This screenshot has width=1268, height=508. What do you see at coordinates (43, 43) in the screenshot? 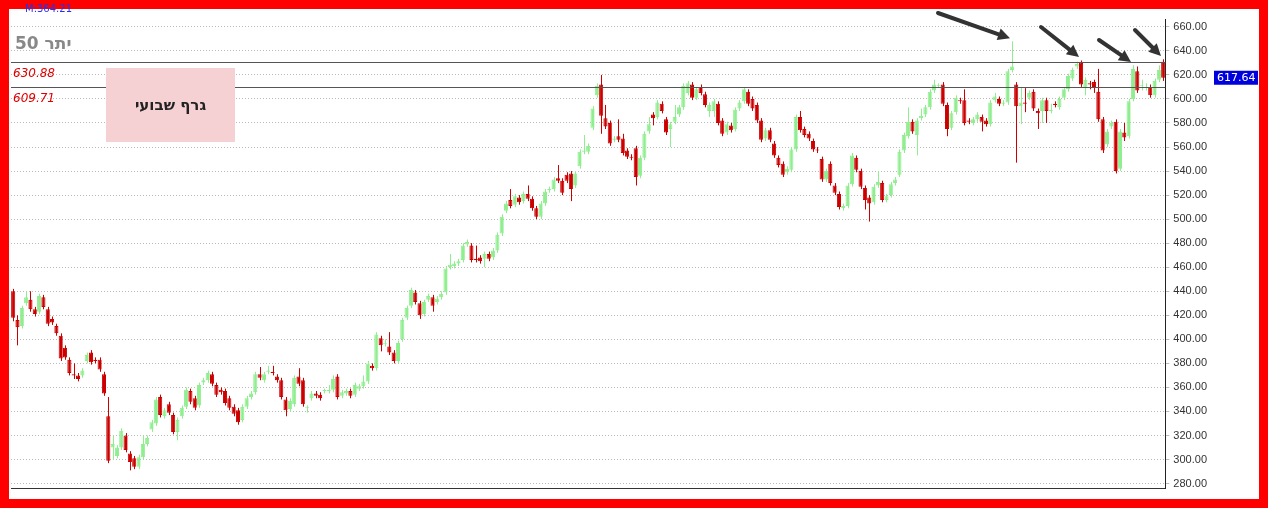
I see `text: יתר 50` at bounding box center [43, 43].